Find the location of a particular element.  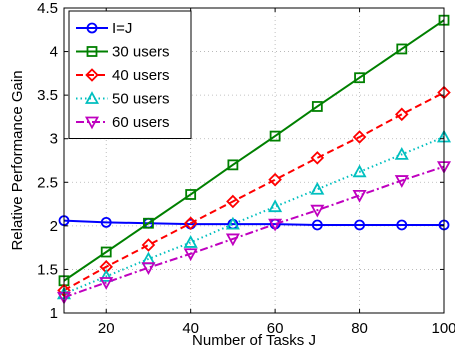

legend-label: 50 users is located at coordinates (141, 99).